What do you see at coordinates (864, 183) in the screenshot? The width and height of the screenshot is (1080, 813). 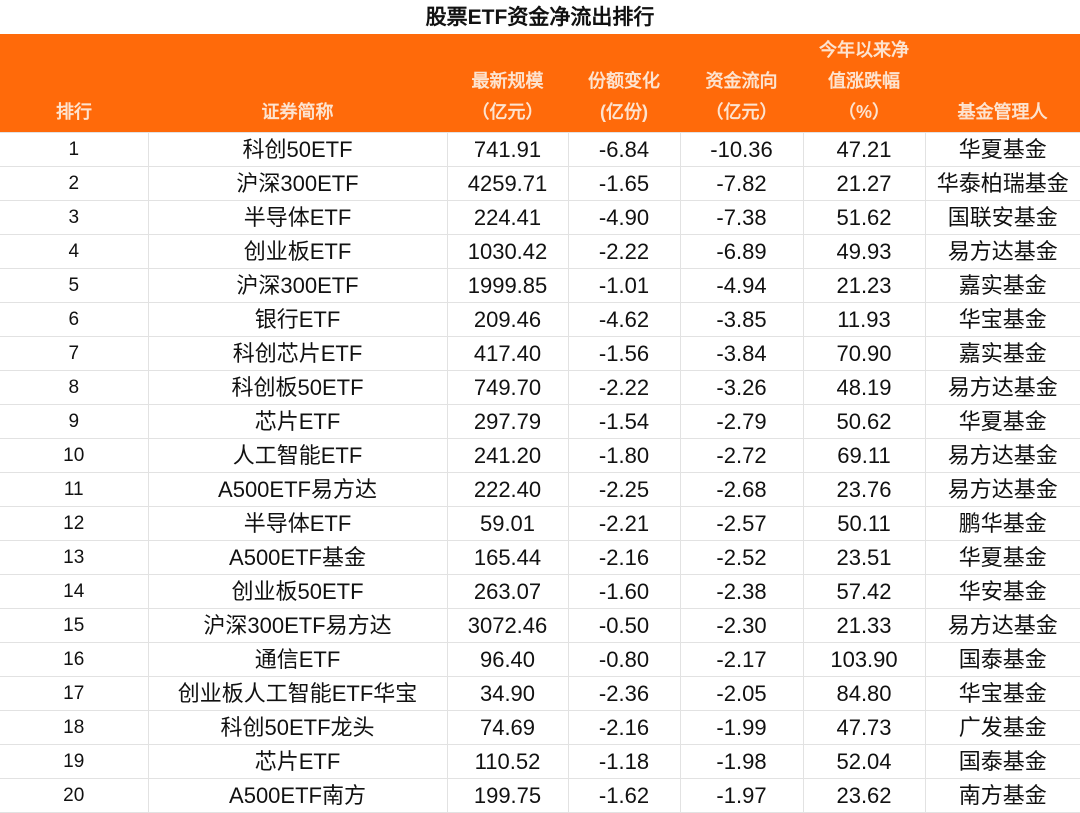 I see `cell-ytd-return: 21.27` at bounding box center [864, 183].